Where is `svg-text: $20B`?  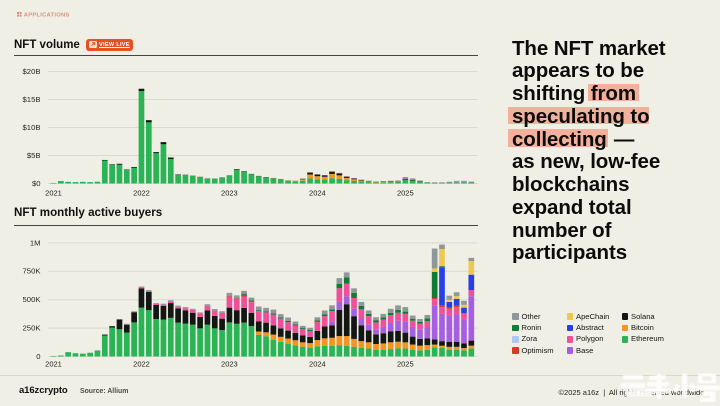
svg-text: $20B is located at coordinates (32, 71).